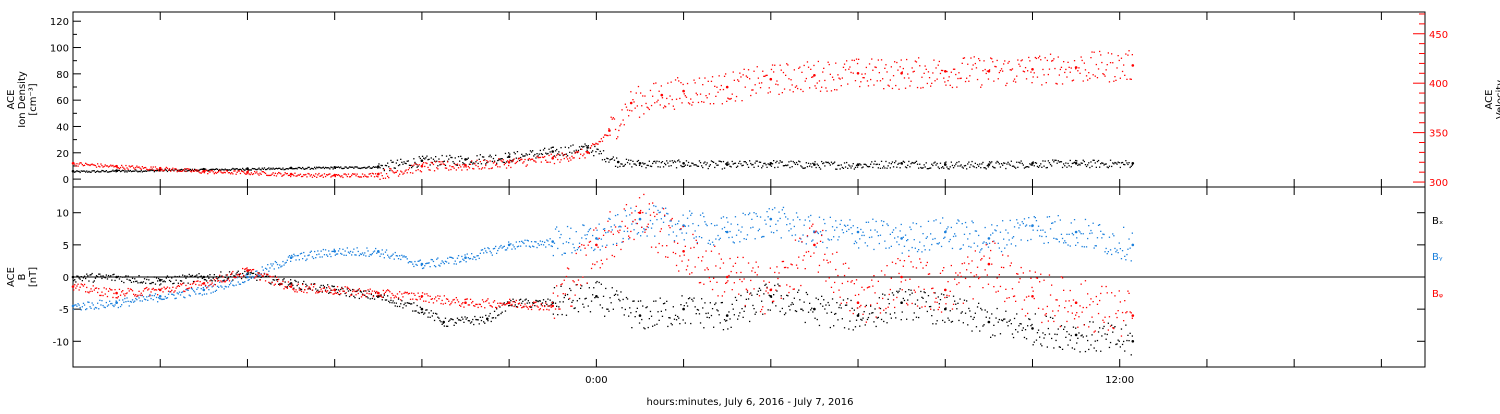 The width and height of the screenshot is (1500, 414). I want to click on bottom-right-axis, so click(1421, 277).